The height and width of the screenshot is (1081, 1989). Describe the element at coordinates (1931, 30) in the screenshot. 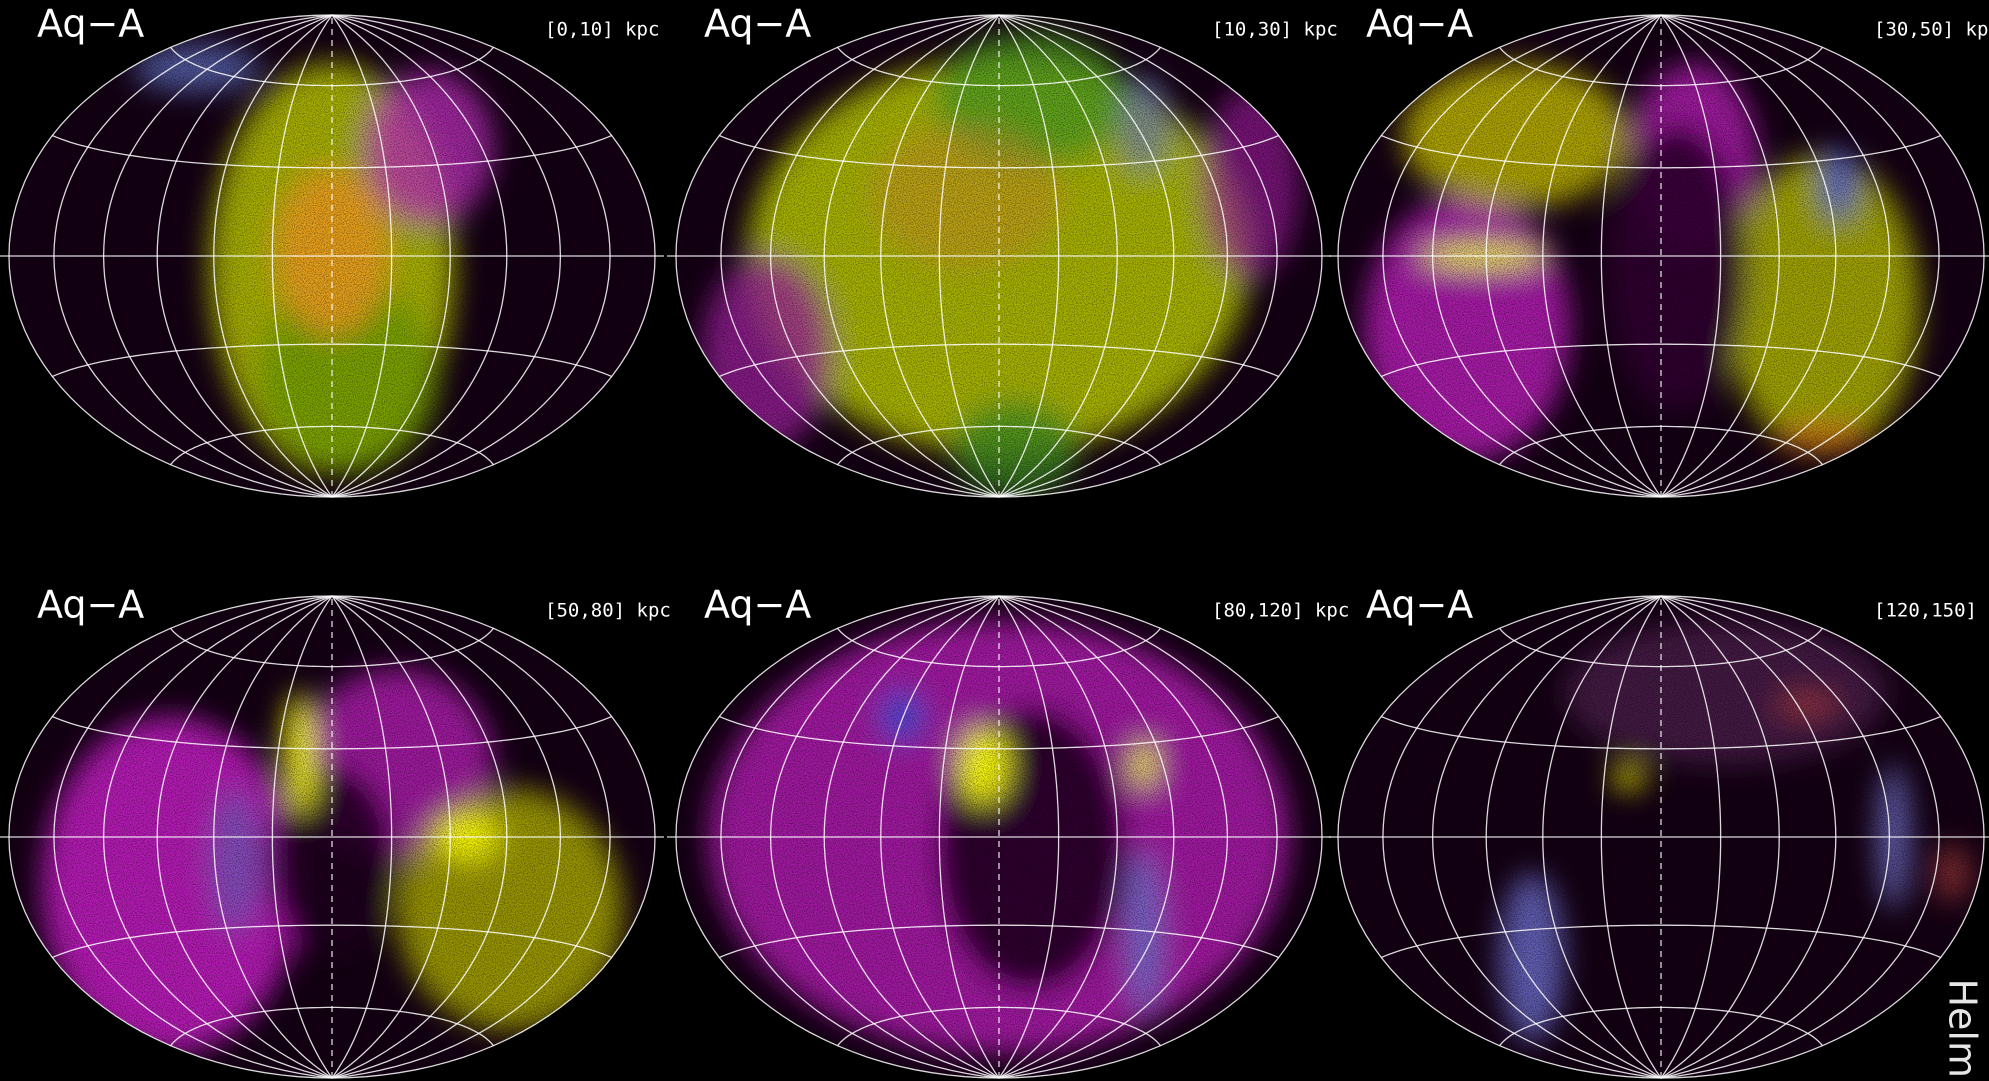

I see `radial-range: [30,50] kpc` at that location.